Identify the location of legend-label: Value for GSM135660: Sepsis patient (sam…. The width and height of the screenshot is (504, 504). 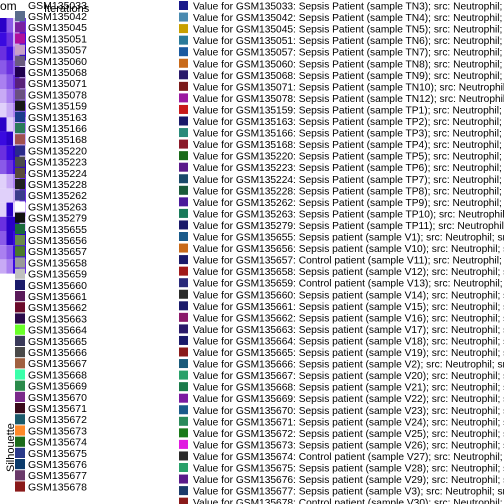
(348, 295).